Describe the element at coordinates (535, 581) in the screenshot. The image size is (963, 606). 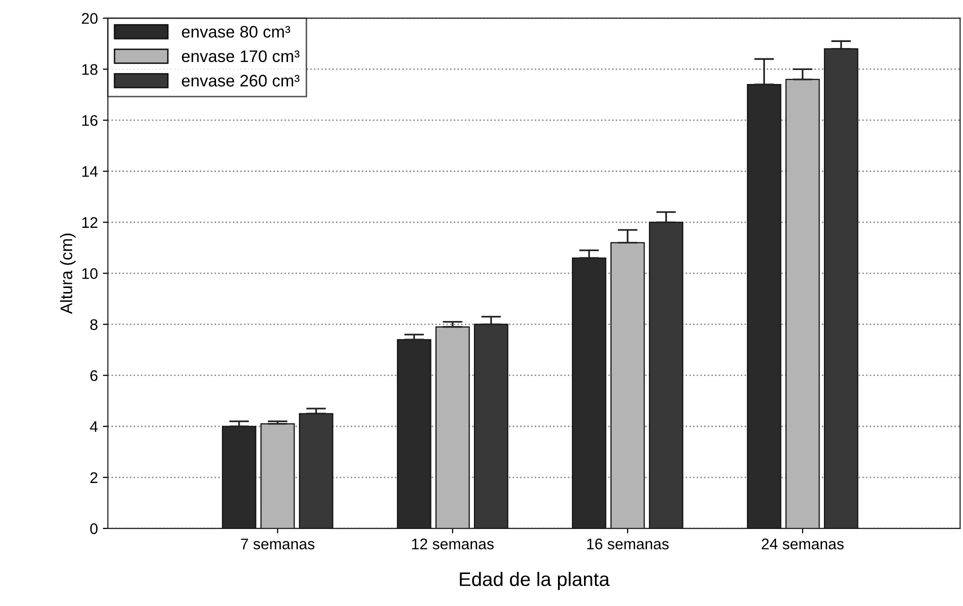
I see `x-axis-title: Edad de la planta` at that location.